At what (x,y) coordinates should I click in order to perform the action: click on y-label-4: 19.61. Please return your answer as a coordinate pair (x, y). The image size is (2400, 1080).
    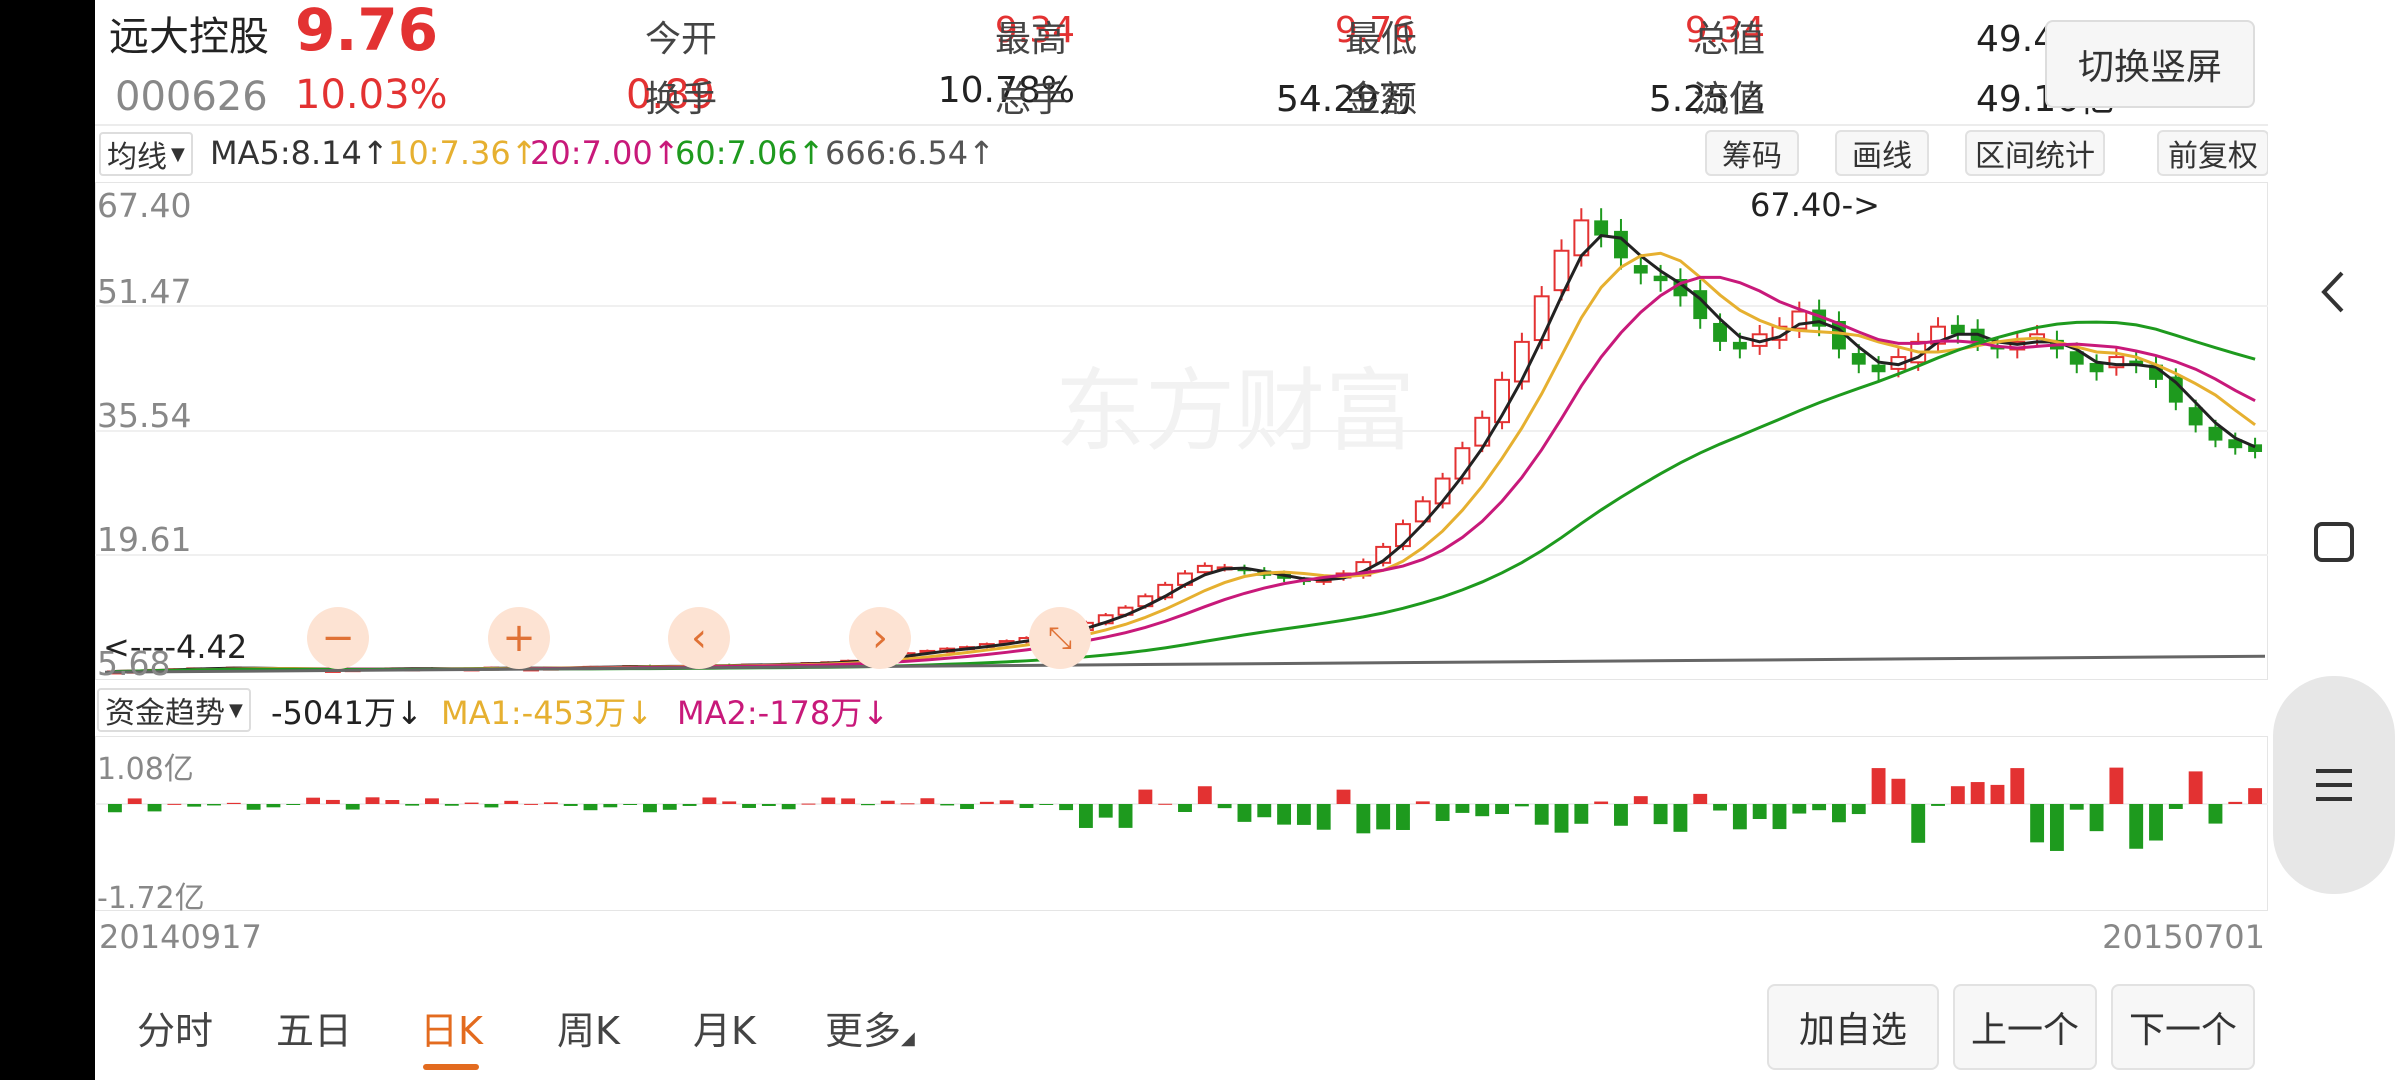
    Looking at the image, I should click on (144, 539).